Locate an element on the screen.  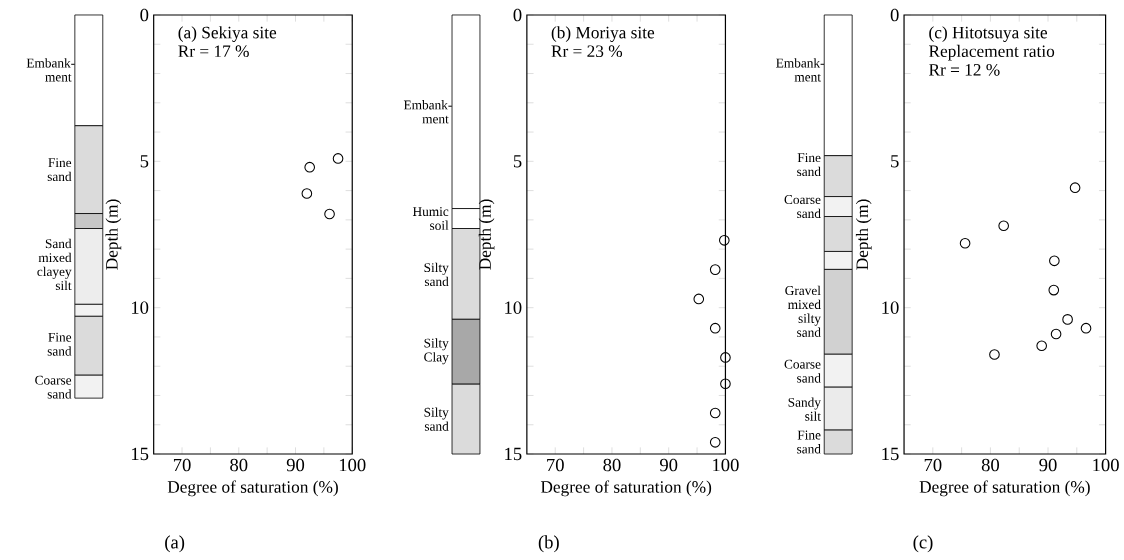
text: (a) Sekiya site is located at coordinates (227, 34).